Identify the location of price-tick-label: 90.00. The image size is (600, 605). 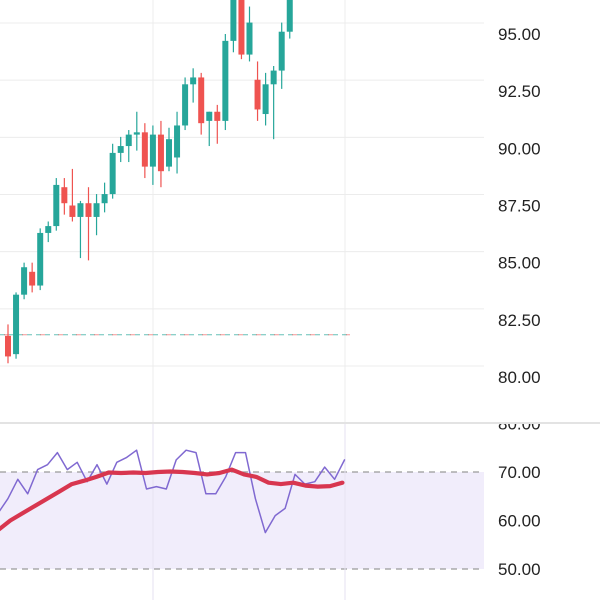
(519, 148).